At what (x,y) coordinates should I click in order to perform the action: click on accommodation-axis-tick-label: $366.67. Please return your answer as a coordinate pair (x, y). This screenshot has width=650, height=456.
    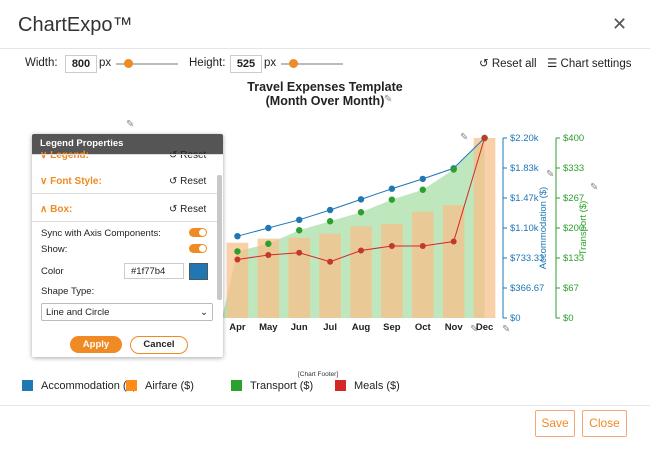
    Looking at the image, I should click on (527, 288).